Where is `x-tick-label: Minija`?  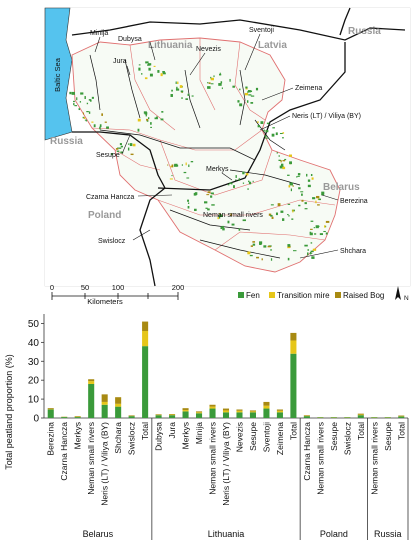 x-tick-label: Minija is located at coordinates (199, 433).